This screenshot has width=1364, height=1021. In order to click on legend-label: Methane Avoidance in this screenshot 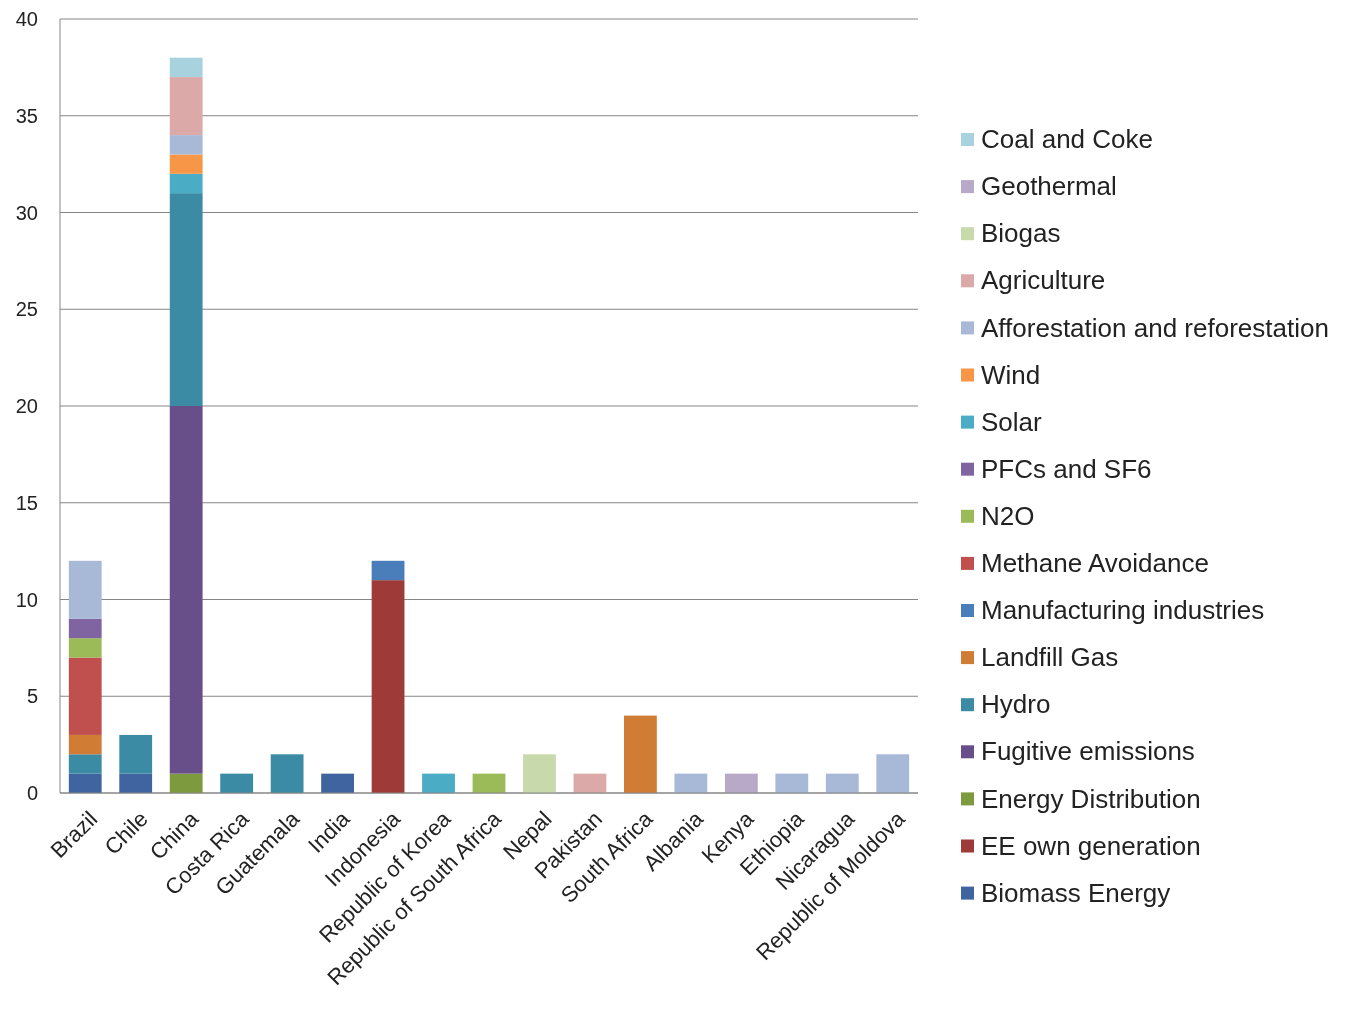, I will do `click(1095, 563)`.